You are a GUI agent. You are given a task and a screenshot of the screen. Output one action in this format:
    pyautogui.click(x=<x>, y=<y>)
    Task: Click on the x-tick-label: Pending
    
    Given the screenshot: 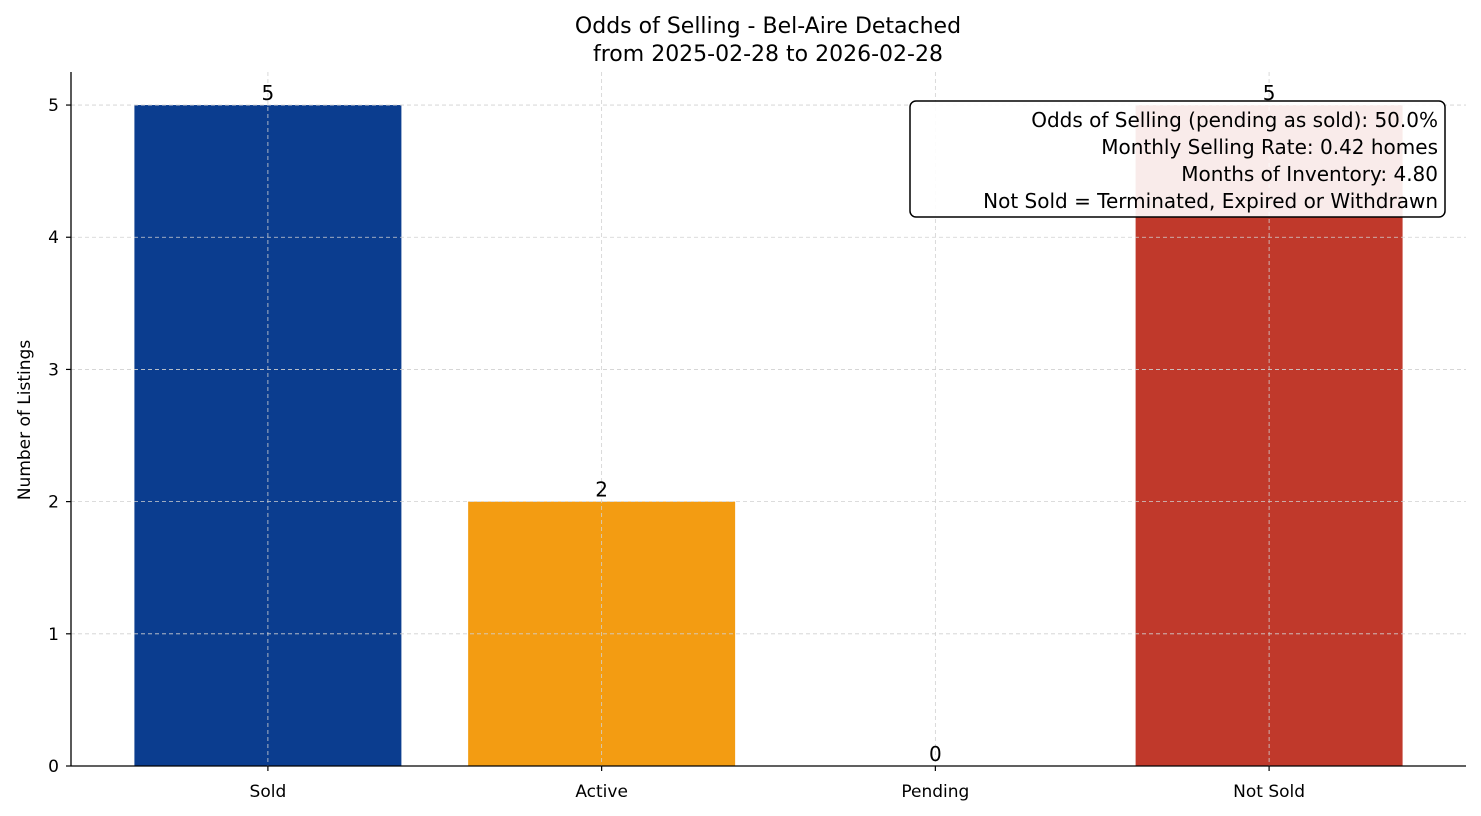 What is the action you would take?
    pyautogui.click(x=935, y=792)
    